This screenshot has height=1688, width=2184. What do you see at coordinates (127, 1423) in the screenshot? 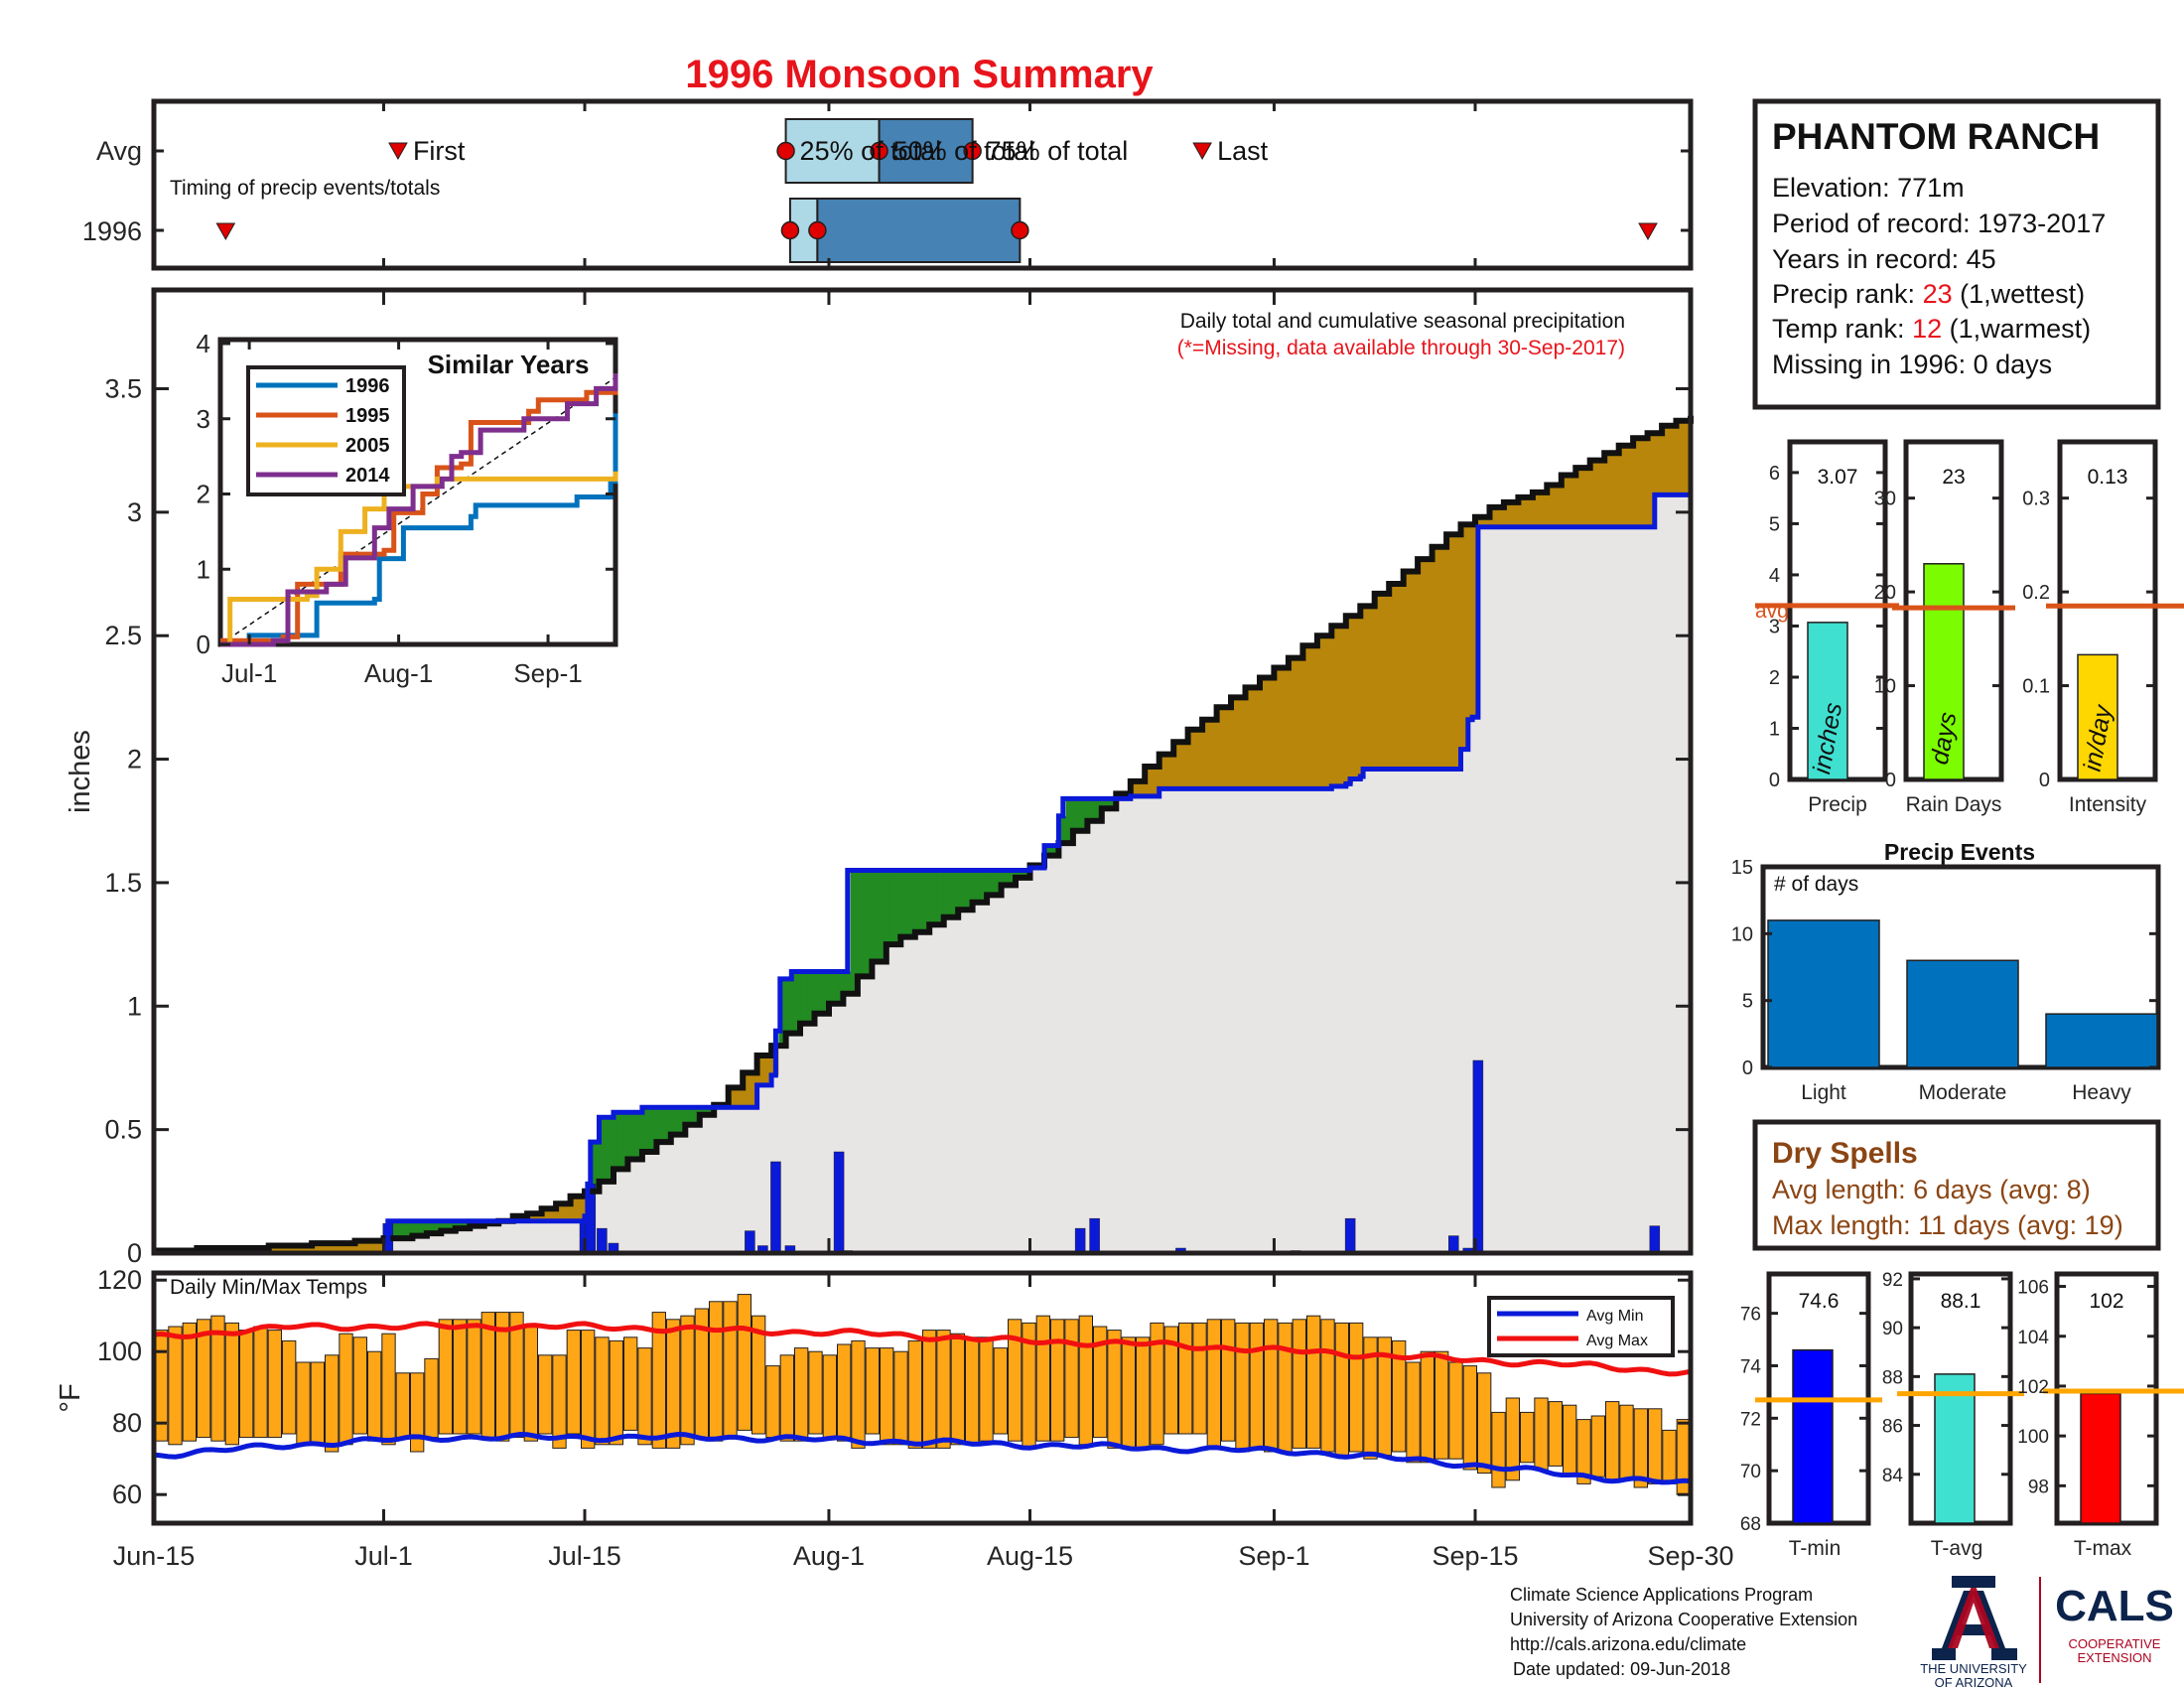
I see `temp-ytick-label: 80` at bounding box center [127, 1423].